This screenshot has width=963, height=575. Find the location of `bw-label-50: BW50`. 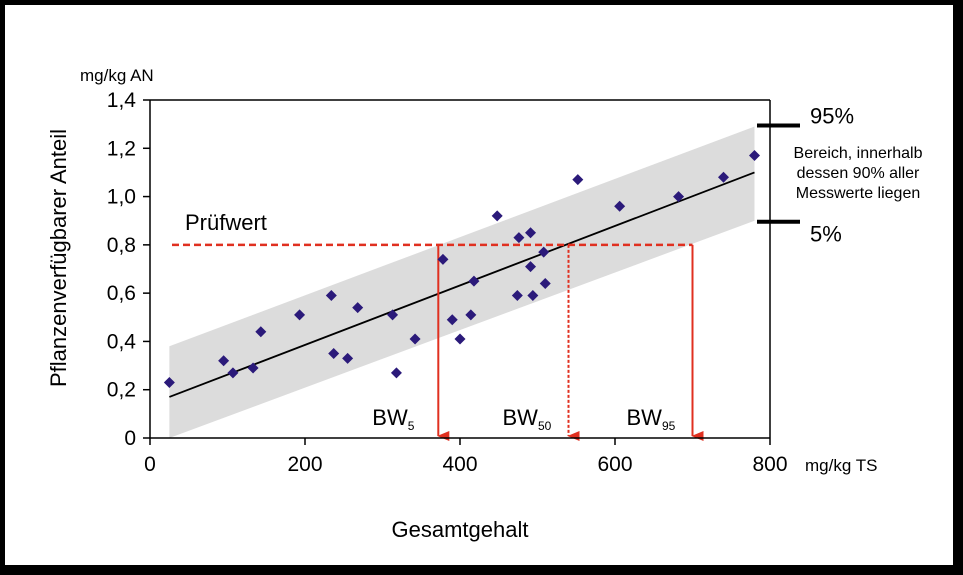

bw-label-50: BW50 is located at coordinates (527, 419).